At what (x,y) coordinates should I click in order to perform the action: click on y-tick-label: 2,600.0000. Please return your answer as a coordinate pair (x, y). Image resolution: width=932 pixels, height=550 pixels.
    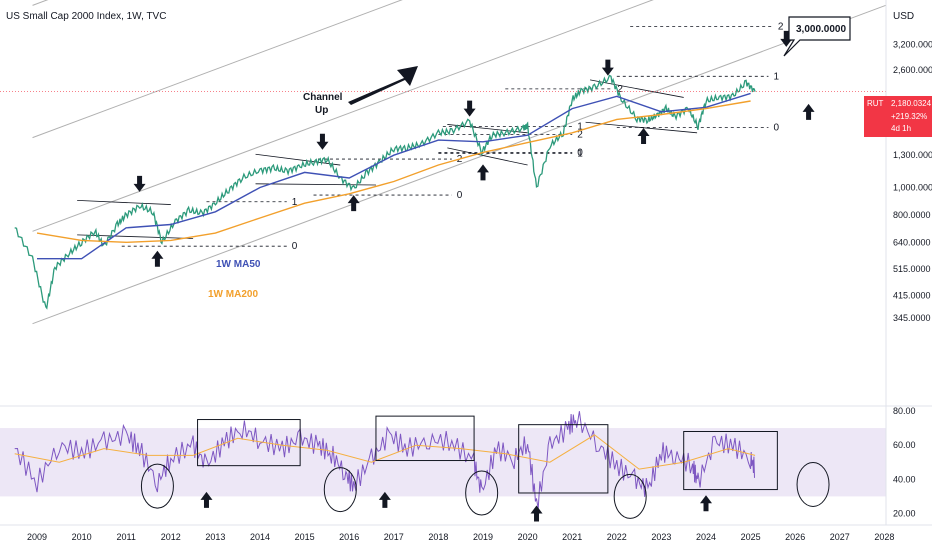
    Looking at the image, I should click on (912, 70).